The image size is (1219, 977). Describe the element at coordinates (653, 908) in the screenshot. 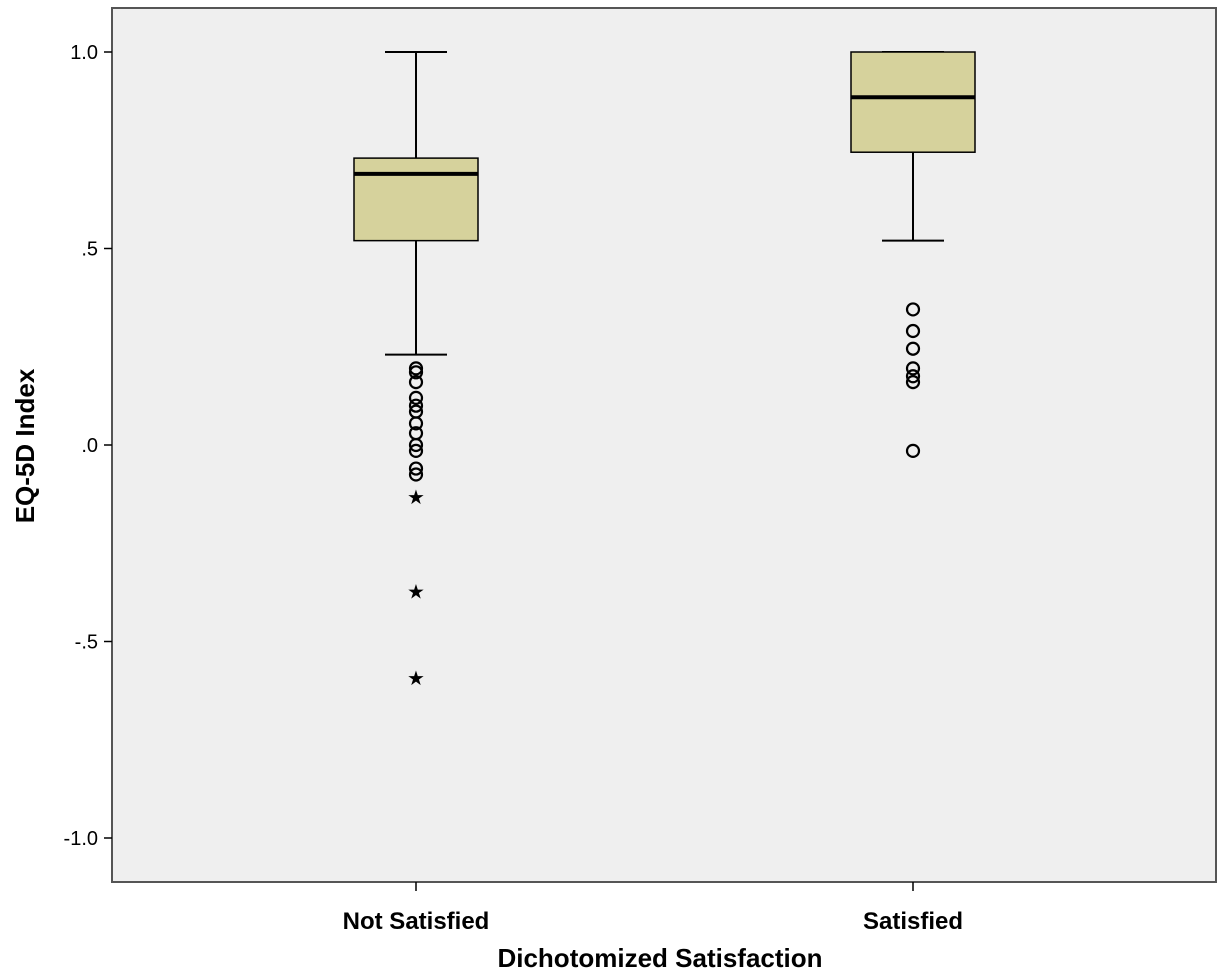

I see `x-axis: Not Satisfied Satisfied` at that location.